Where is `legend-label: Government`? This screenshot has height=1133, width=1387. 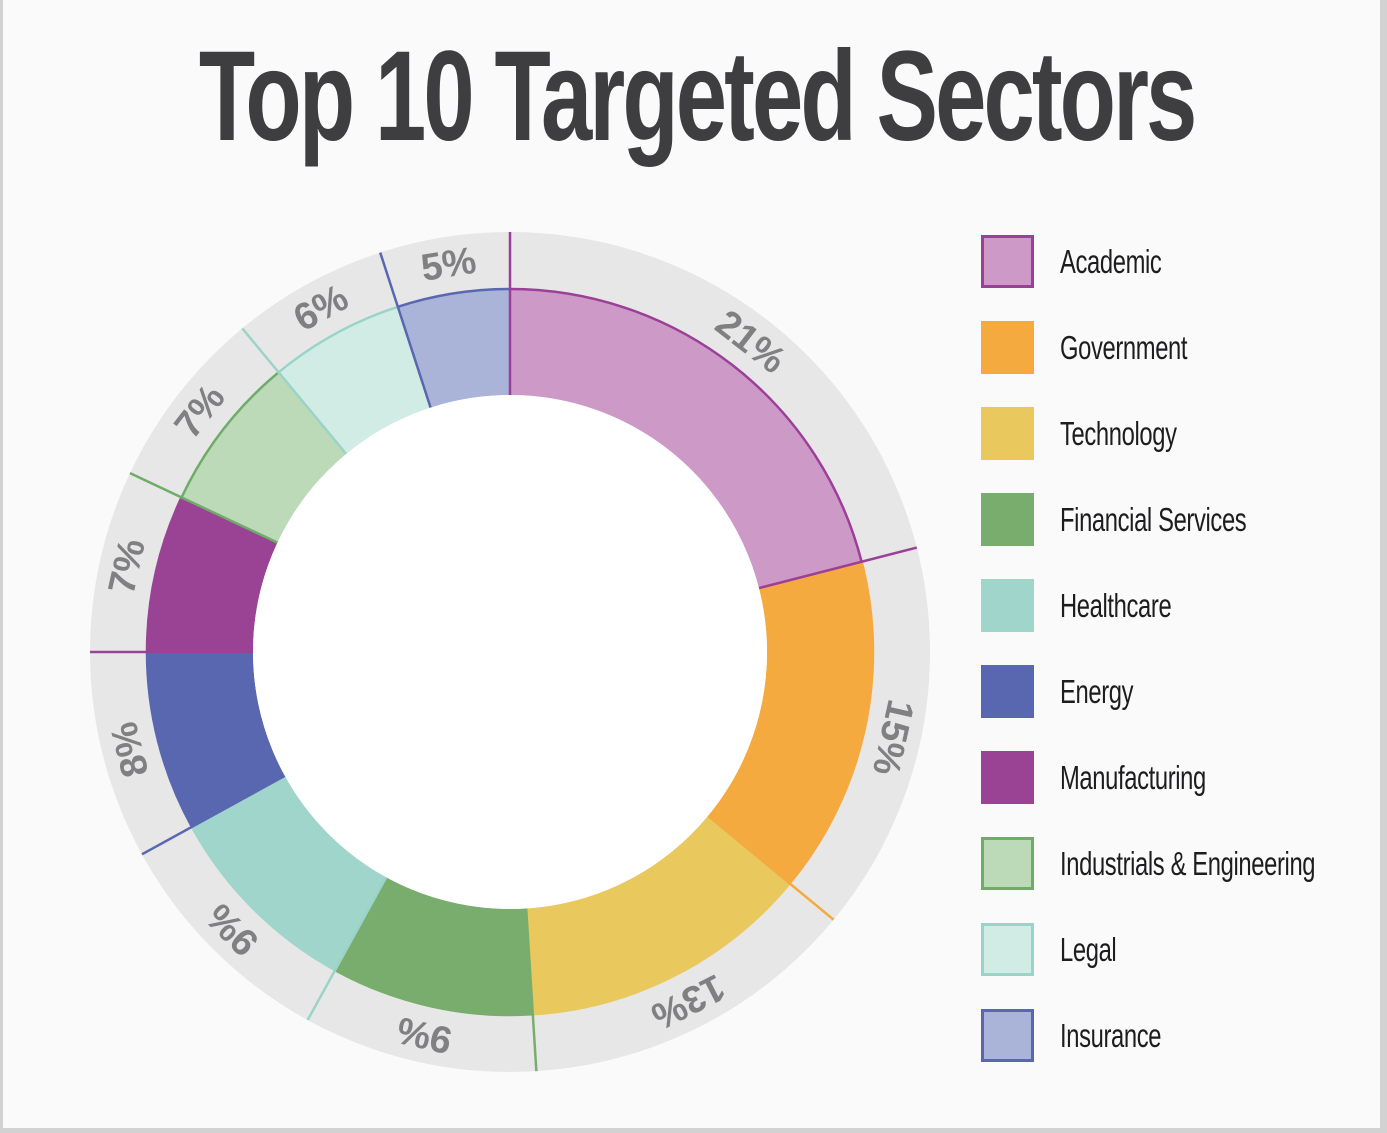
legend-label: Government is located at coordinates (1124, 347).